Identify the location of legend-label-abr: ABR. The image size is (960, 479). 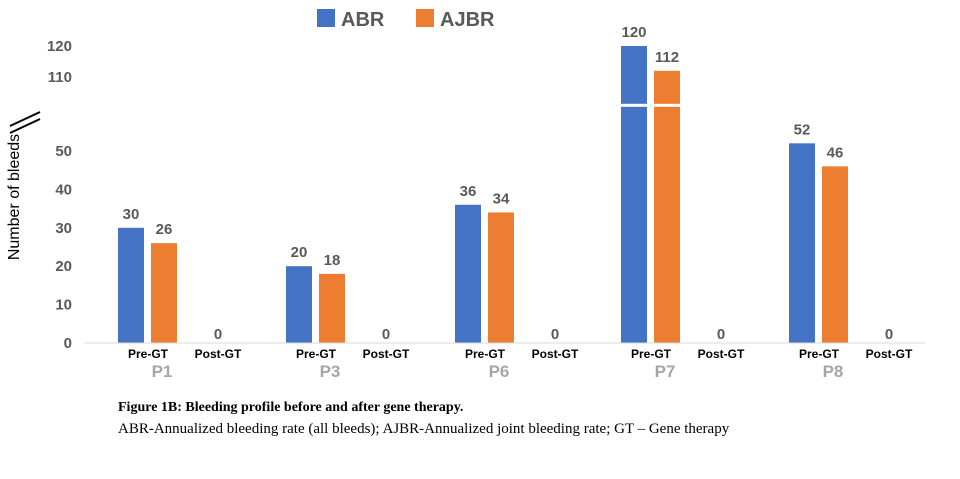
(363, 20).